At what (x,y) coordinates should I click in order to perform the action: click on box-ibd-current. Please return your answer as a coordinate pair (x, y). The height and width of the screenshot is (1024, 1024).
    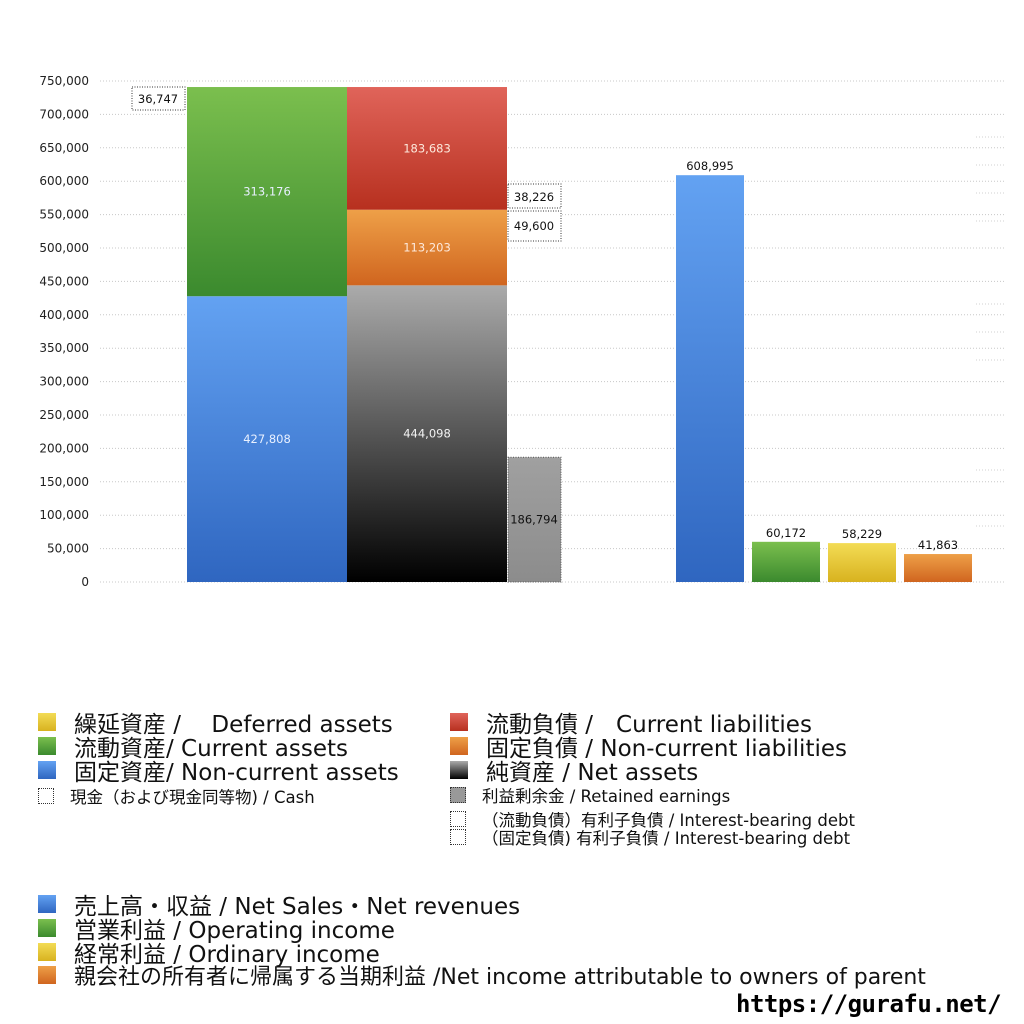
    Looking at the image, I should click on (534, 196).